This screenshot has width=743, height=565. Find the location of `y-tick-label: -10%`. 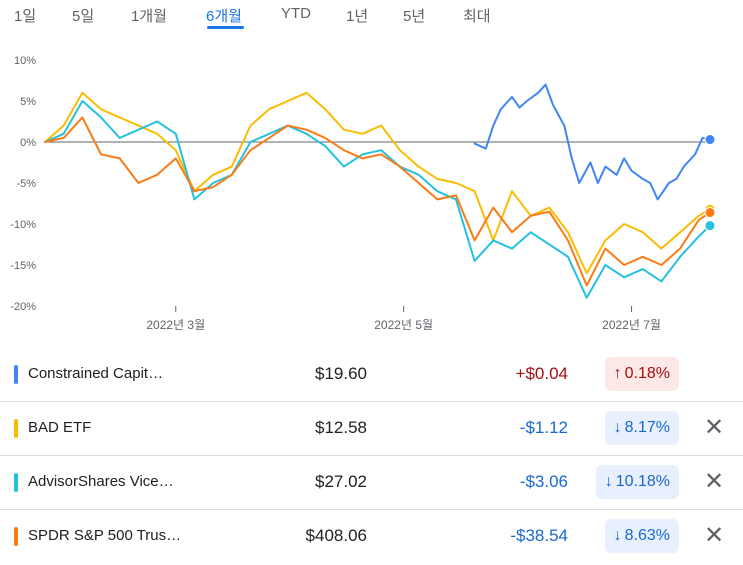

y-tick-label: -10% is located at coordinates (23, 225).